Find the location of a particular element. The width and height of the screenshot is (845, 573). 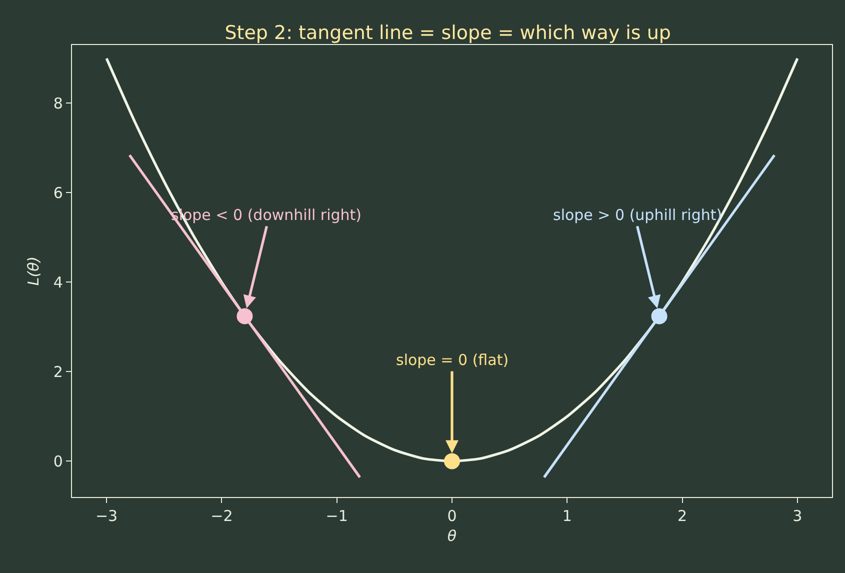

x-tick-label: −3 is located at coordinates (106, 516).